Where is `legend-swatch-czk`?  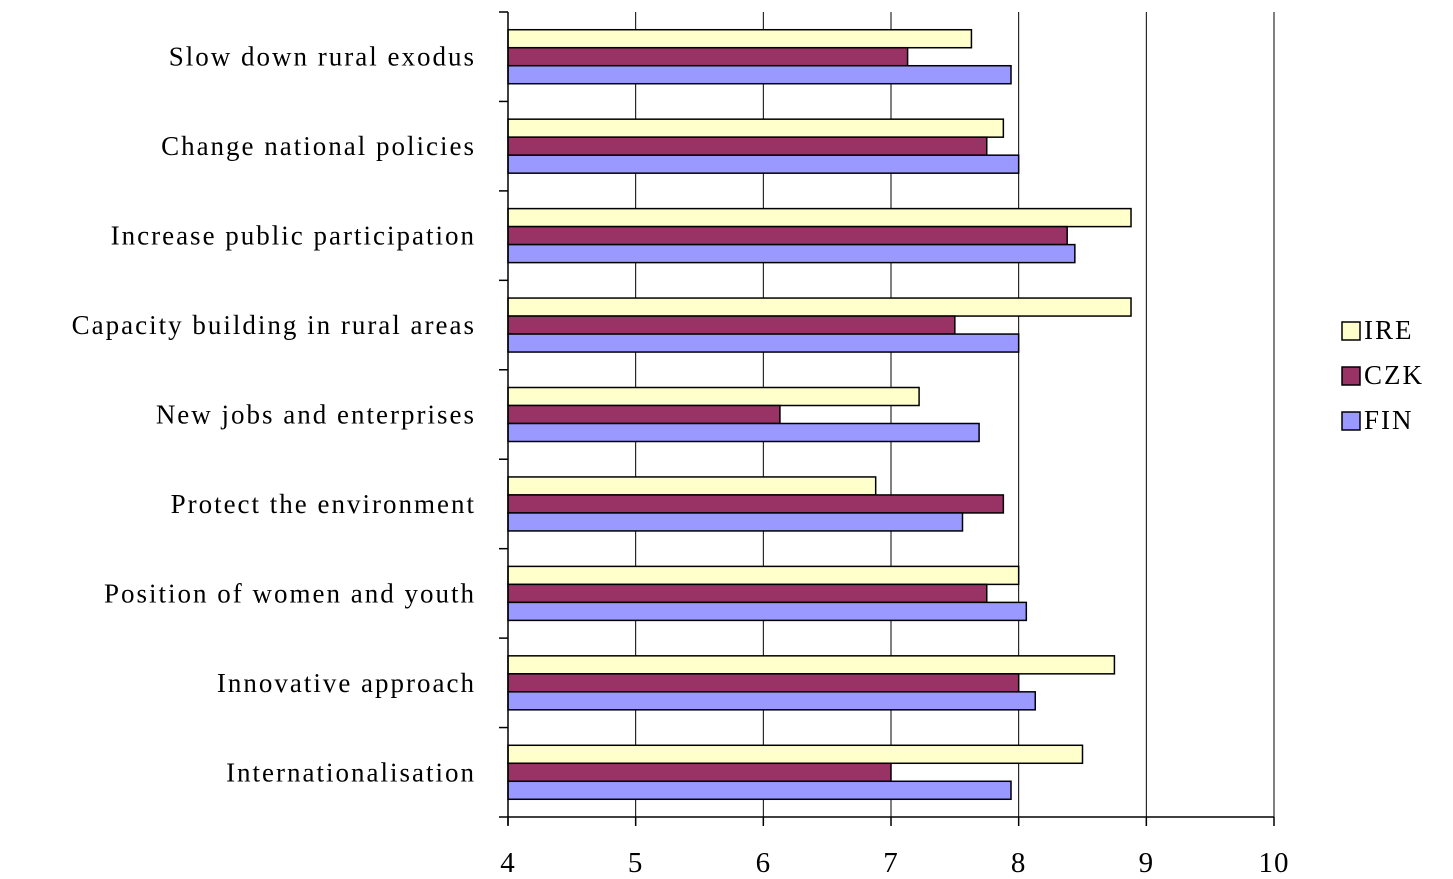
legend-swatch-czk is located at coordinates (1351, 376).